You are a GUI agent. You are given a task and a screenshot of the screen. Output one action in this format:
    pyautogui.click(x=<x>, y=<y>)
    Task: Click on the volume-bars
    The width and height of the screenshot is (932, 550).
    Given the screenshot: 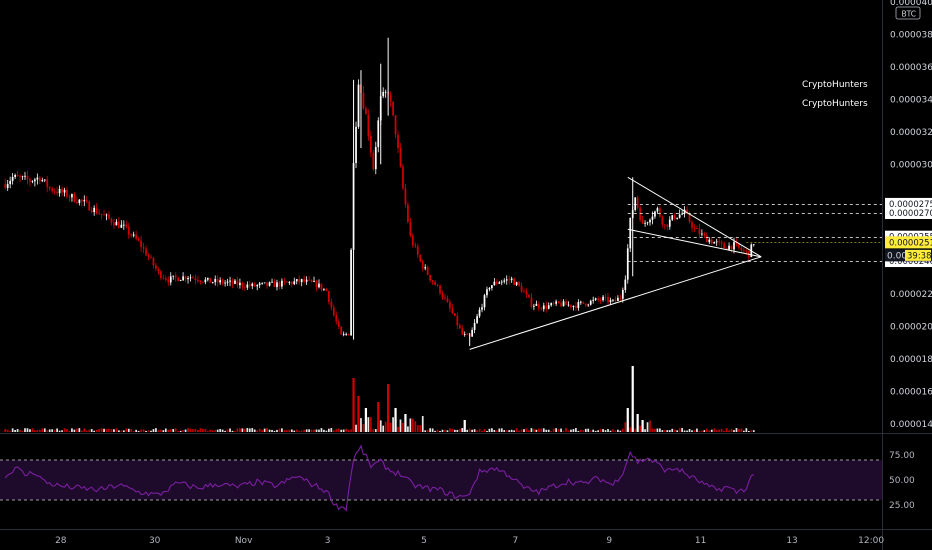 What is the action you would take?
    pyautogui.click(x=379, y=399)
    